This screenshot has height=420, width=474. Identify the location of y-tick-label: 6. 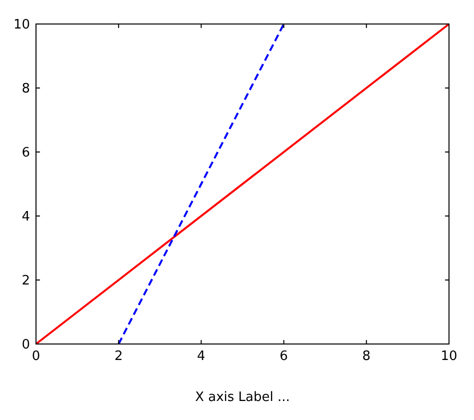
(26, 153).